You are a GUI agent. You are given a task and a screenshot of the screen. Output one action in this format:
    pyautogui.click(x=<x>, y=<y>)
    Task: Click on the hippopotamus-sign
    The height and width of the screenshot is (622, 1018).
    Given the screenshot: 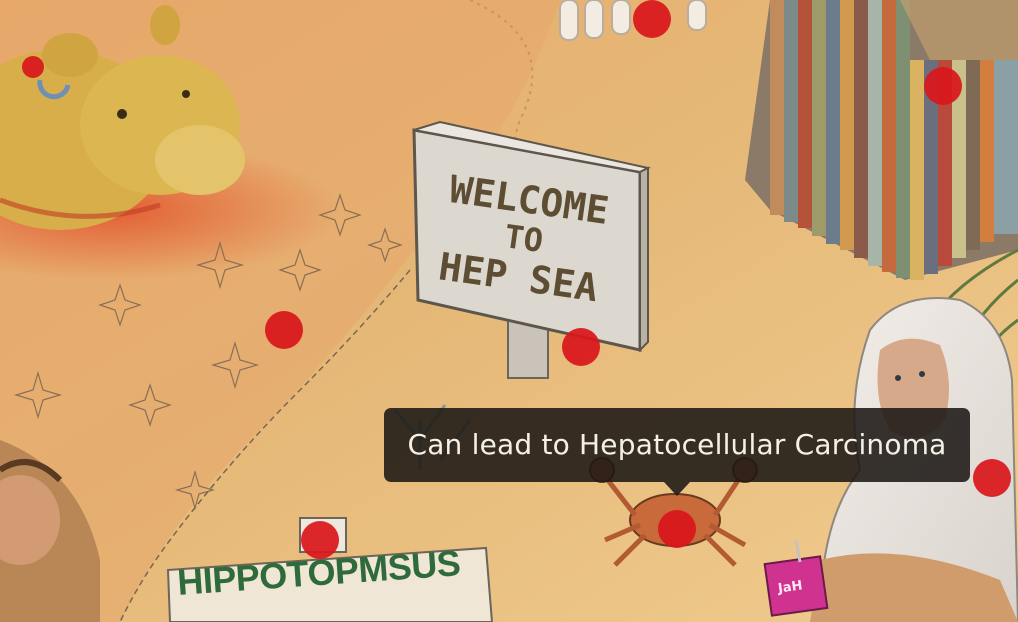 What is the action you would take?
    pyautogui.click(x=330, y=584)
    